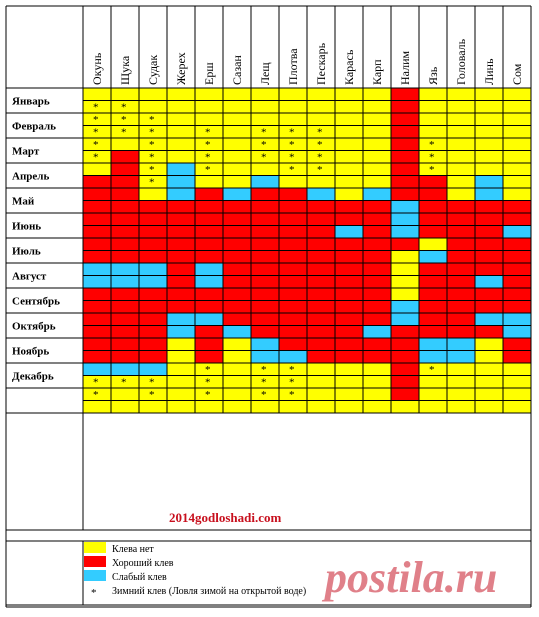  Describe the element at coordinates (31, 102) in the screenshot. I see `month-label: Январь` at that location.